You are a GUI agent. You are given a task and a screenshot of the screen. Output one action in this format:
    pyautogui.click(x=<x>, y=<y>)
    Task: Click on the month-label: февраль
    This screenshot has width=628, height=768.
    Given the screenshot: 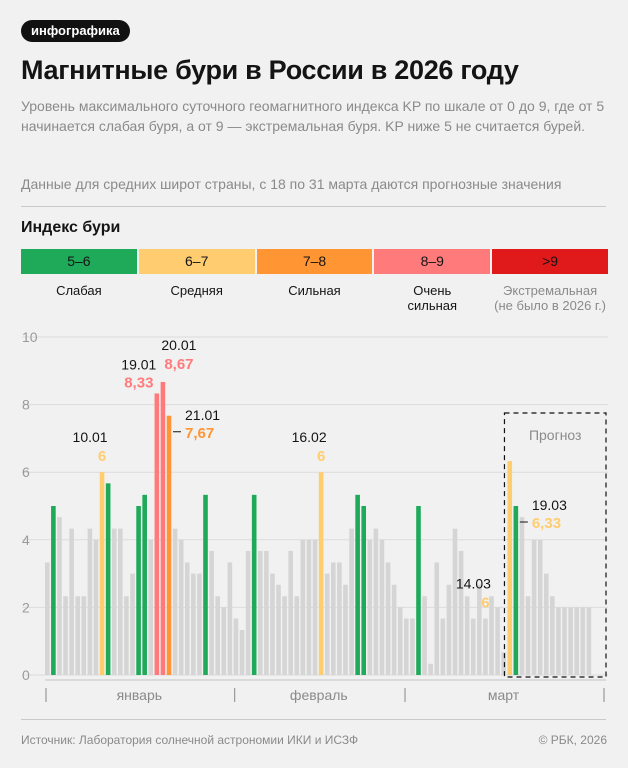 What is the action you would take?
    pyautogui.click(x=319, y=695)
    